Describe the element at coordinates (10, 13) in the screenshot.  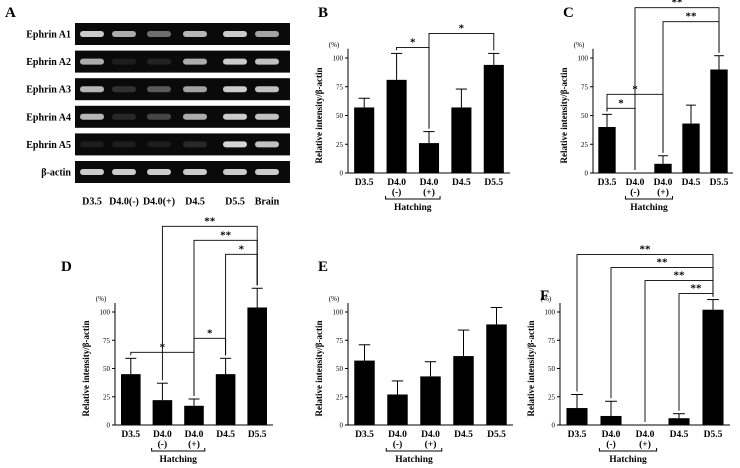
I see `panel-label-A: A` at that location.